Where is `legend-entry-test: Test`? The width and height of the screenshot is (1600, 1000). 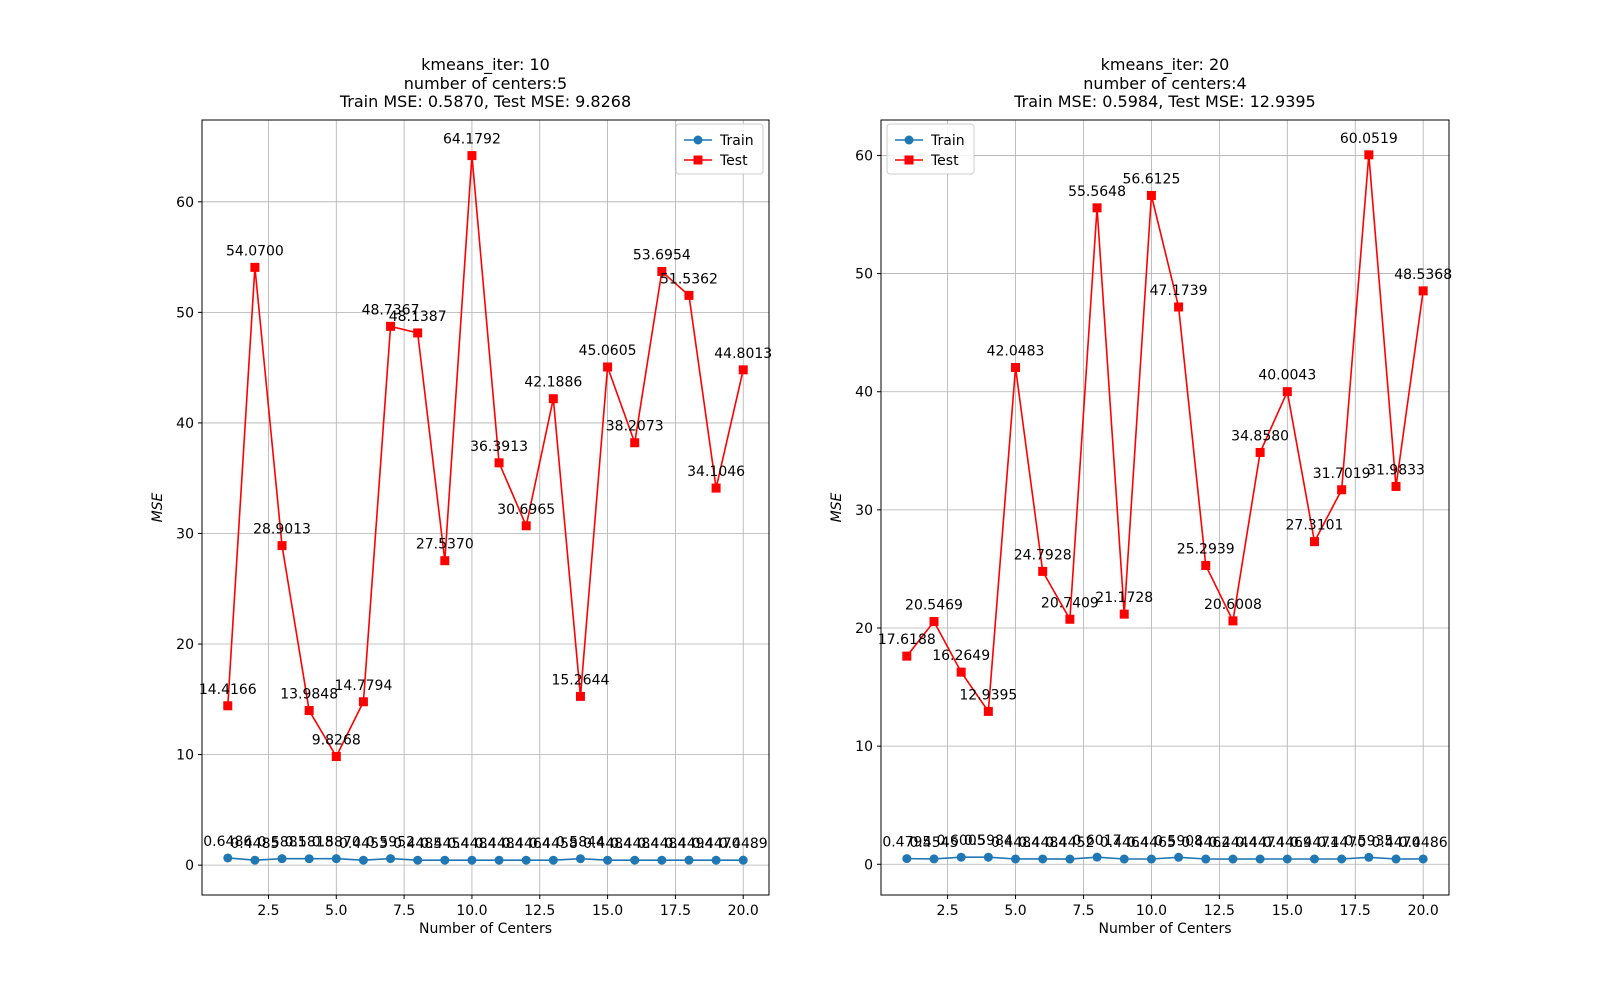
legend-entry-test: Test is located at coordinates (944, 161).